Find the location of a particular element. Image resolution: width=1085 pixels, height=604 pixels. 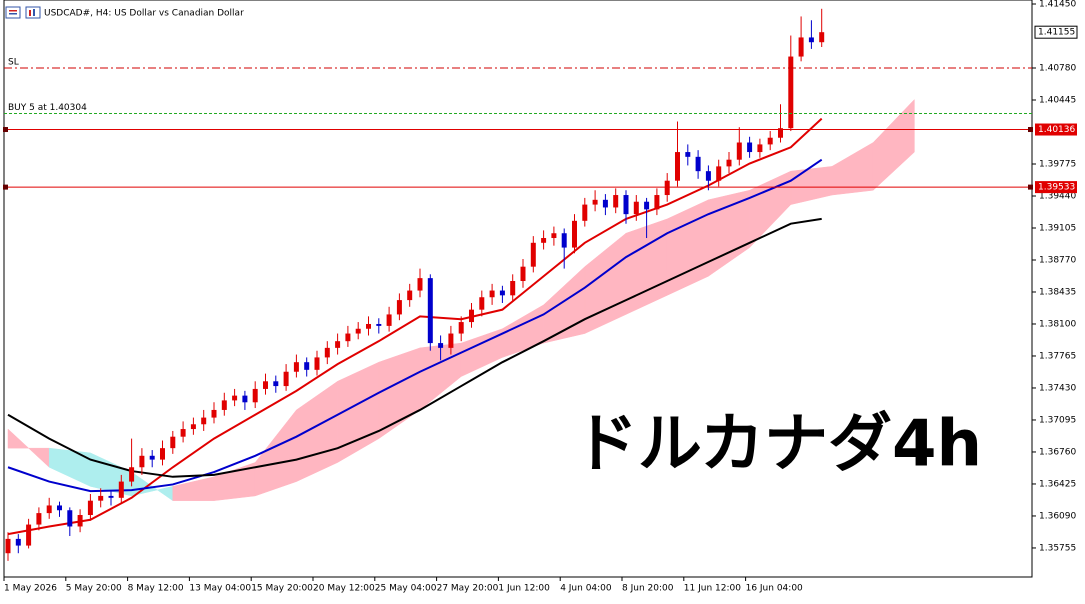

x-tick-label: 16 Jun 04:00 is located at coordinates (774, 589).